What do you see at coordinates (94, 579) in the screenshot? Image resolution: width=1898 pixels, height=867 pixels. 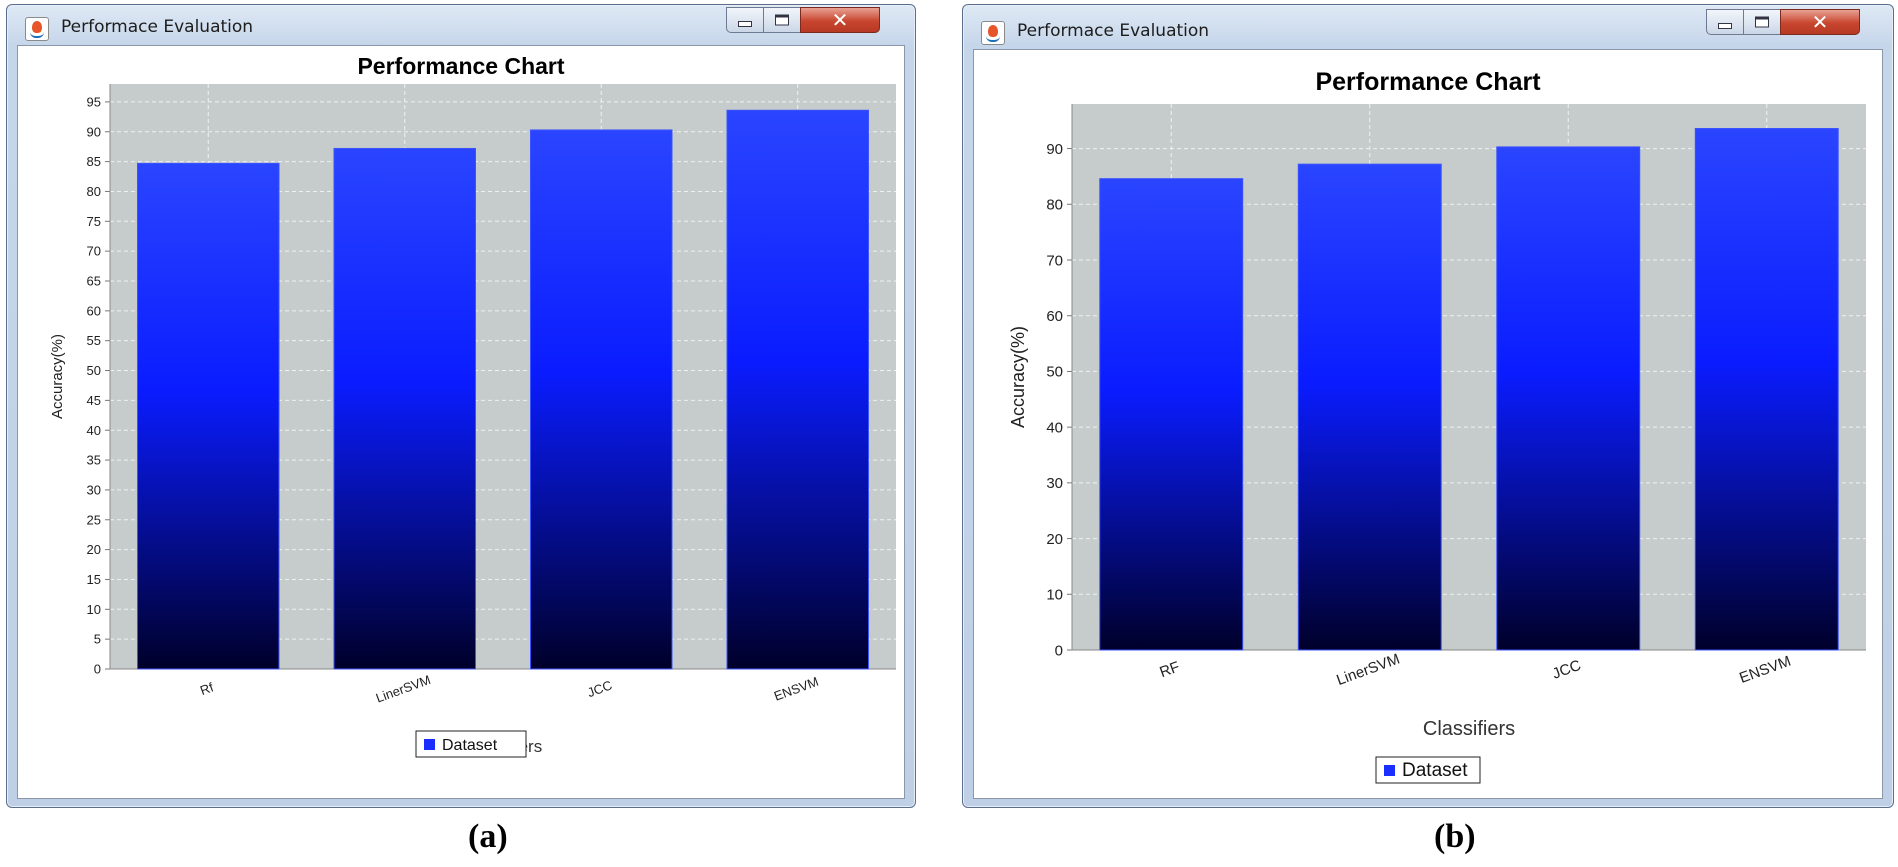 I see `y-tick-label: 15` at bounding box center [94, 579].